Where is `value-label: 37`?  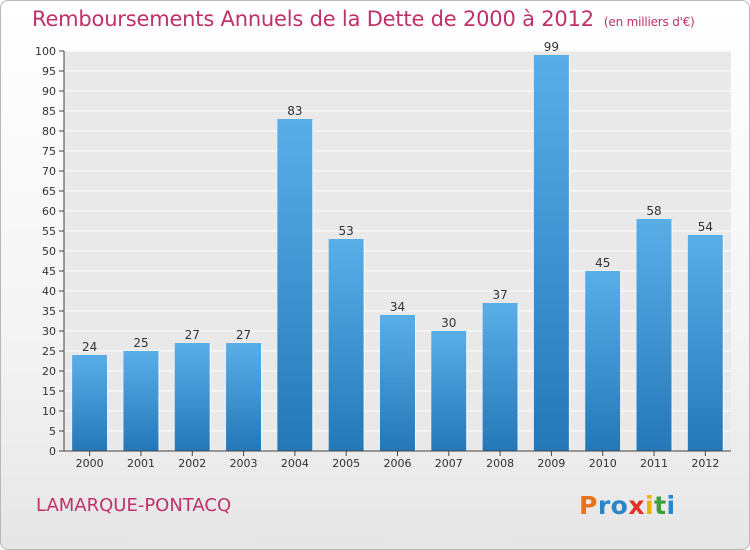
value-label: 37 is located at coordinates (499, 295).